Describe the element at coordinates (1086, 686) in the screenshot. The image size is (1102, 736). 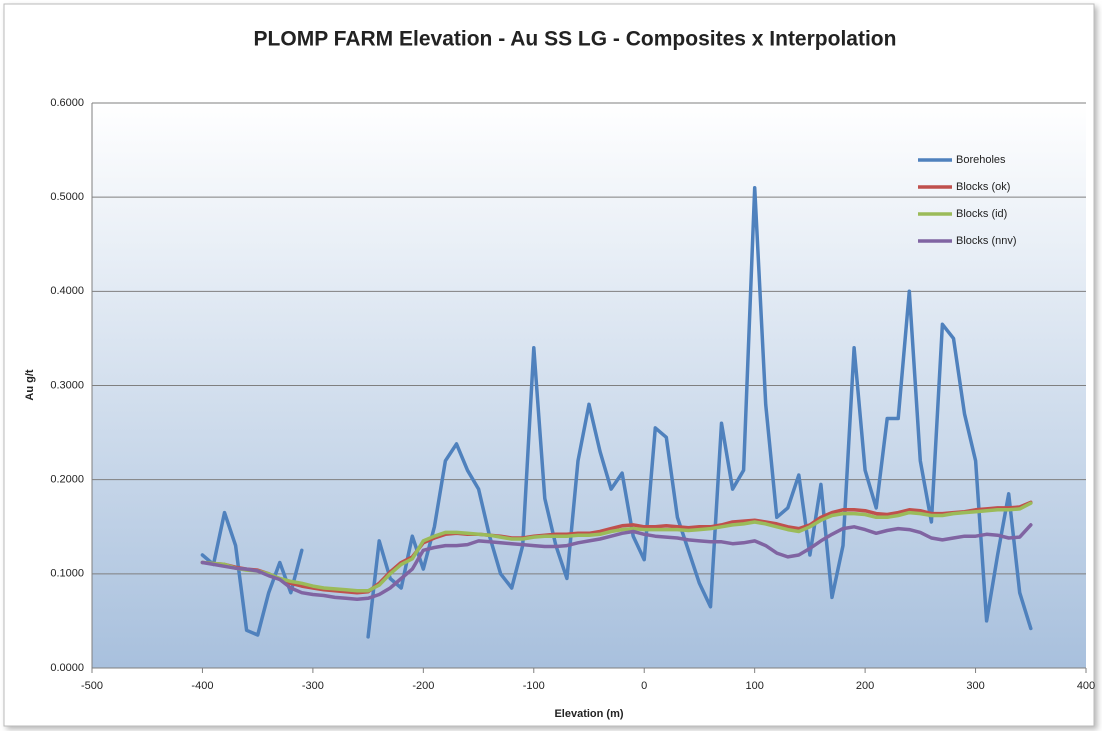
I see `x-tick-label: 400` at that location.